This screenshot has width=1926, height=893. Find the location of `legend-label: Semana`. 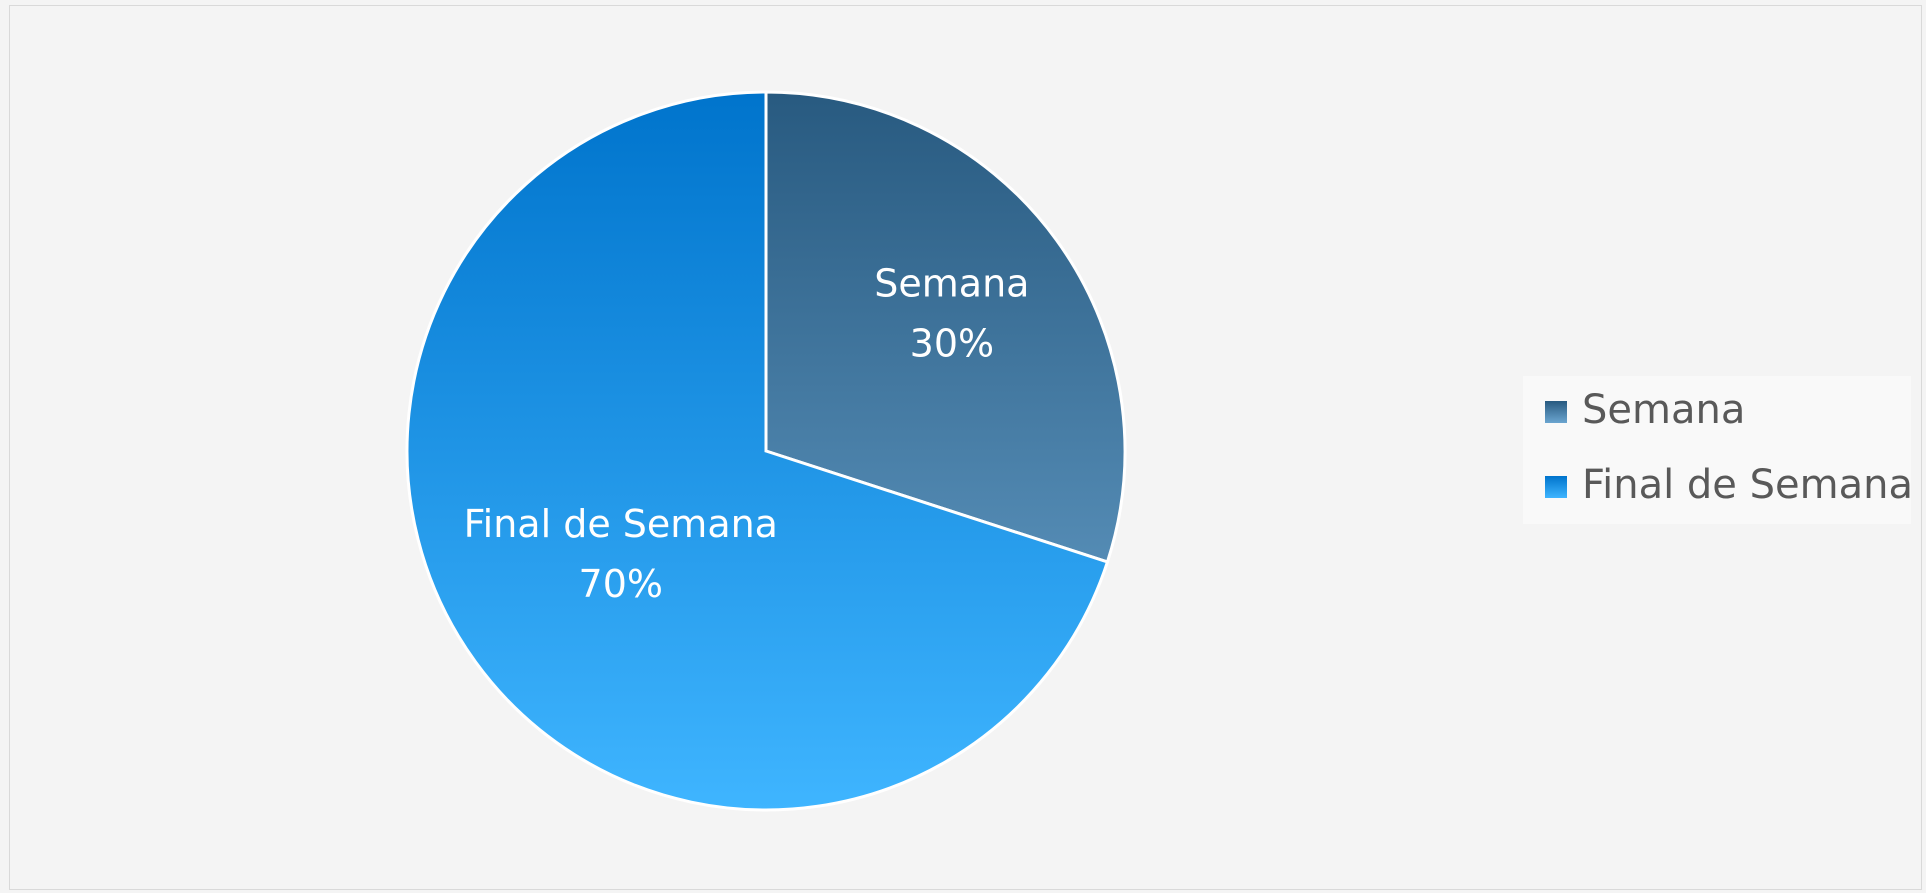

legend-label: Semana is located at coordinates (1663, 410).